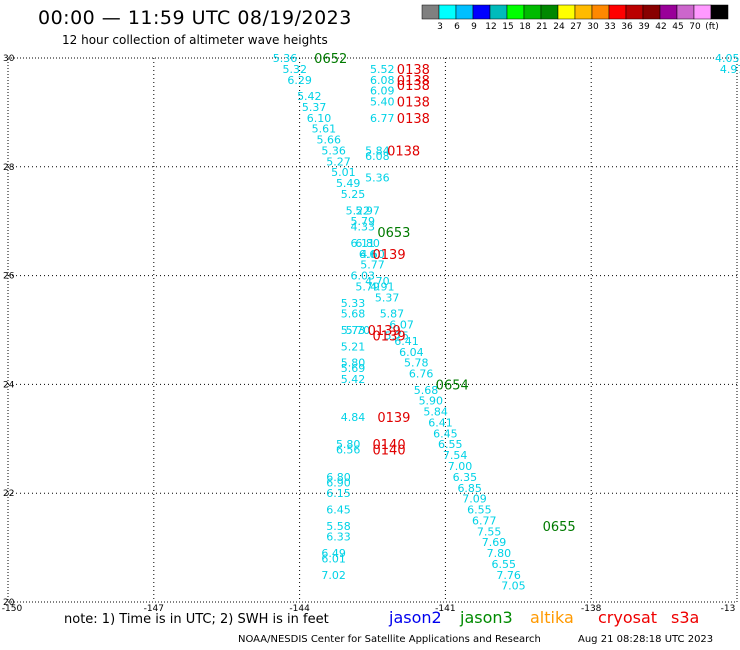 This screenshot has height=650, width=740. Describe the element at coordinates (363, 276) in the screenshot. I see `swh-value: 6.03` at that location.